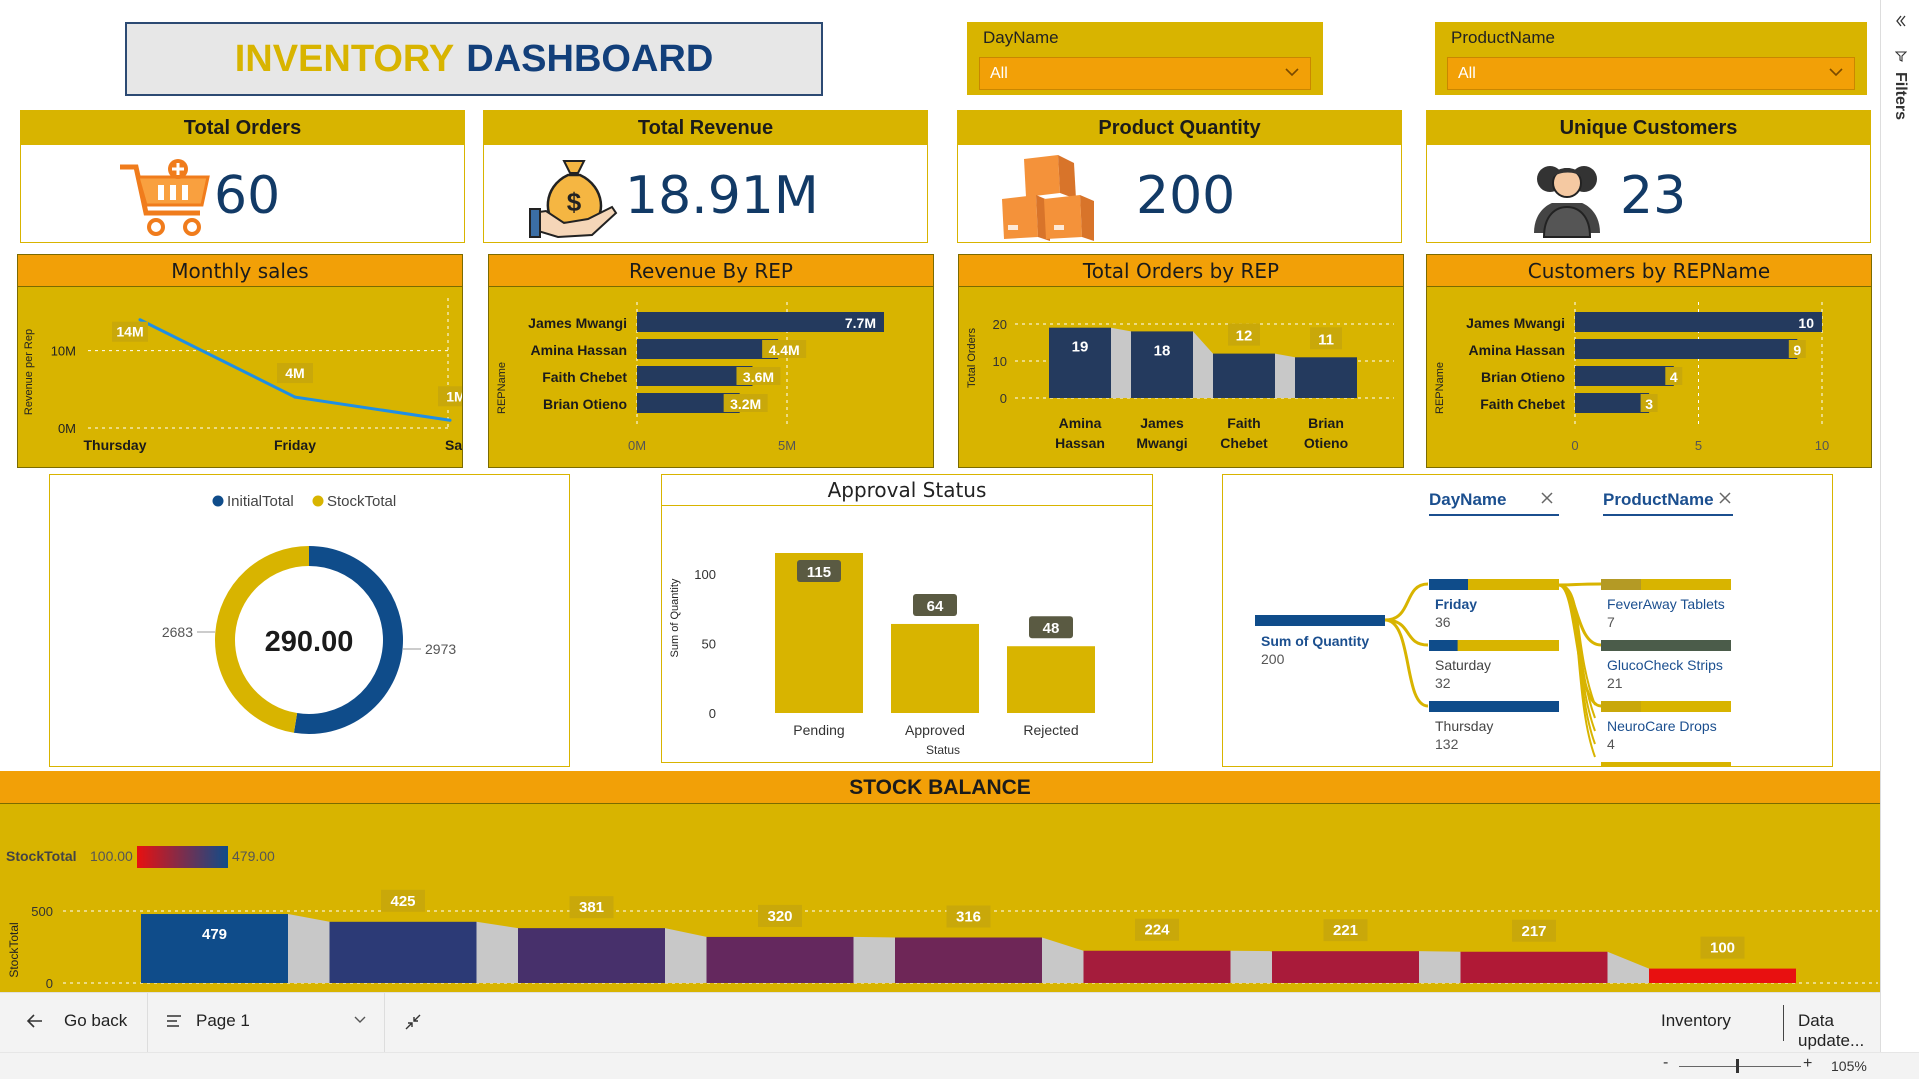  What do you see at coordinates (1533, 931) in the screenshot?
I see `data-label: 217` at bounding box center [1533, 931].